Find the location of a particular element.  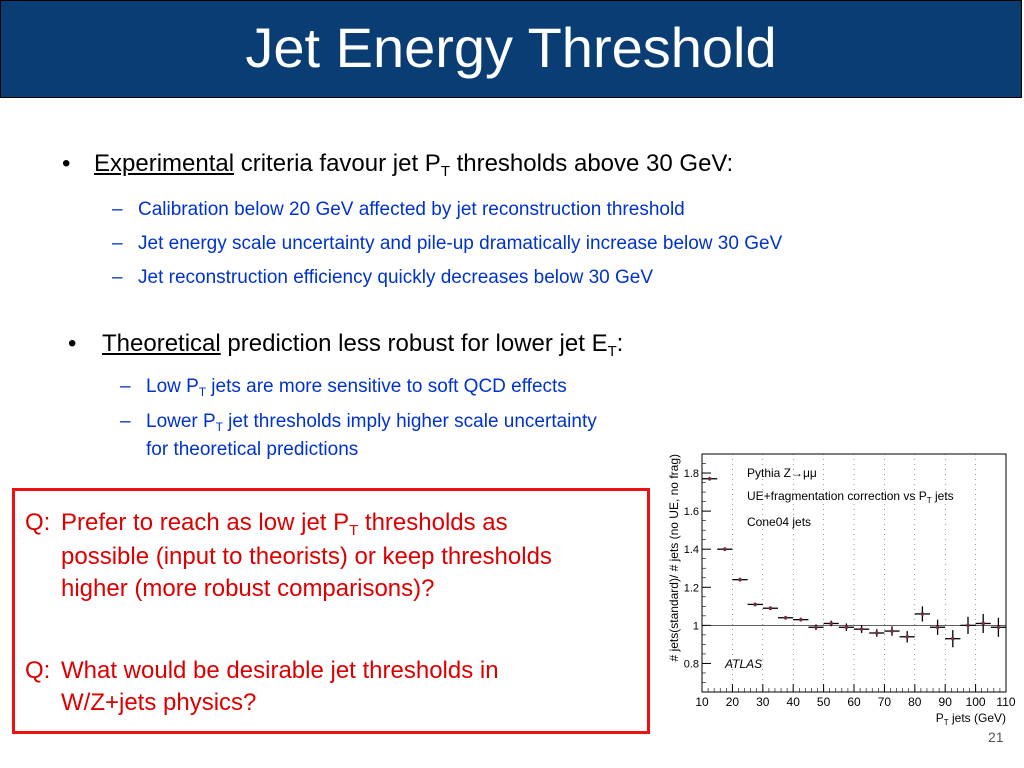

legend-line-3: Cone04 jets is located at coordinates (779, 522).